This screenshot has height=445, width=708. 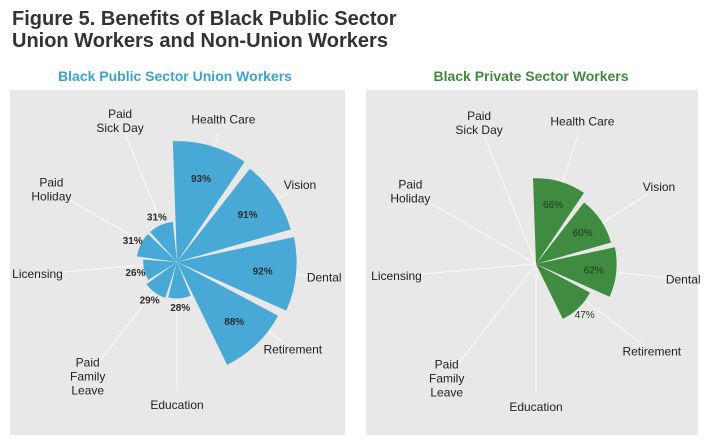 I want to click on private-wedge-dental, so click(x=576, y=272).